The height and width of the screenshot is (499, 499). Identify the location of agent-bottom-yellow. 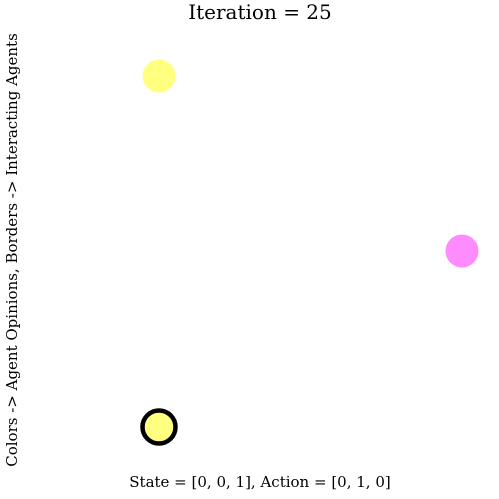
(159, 427).